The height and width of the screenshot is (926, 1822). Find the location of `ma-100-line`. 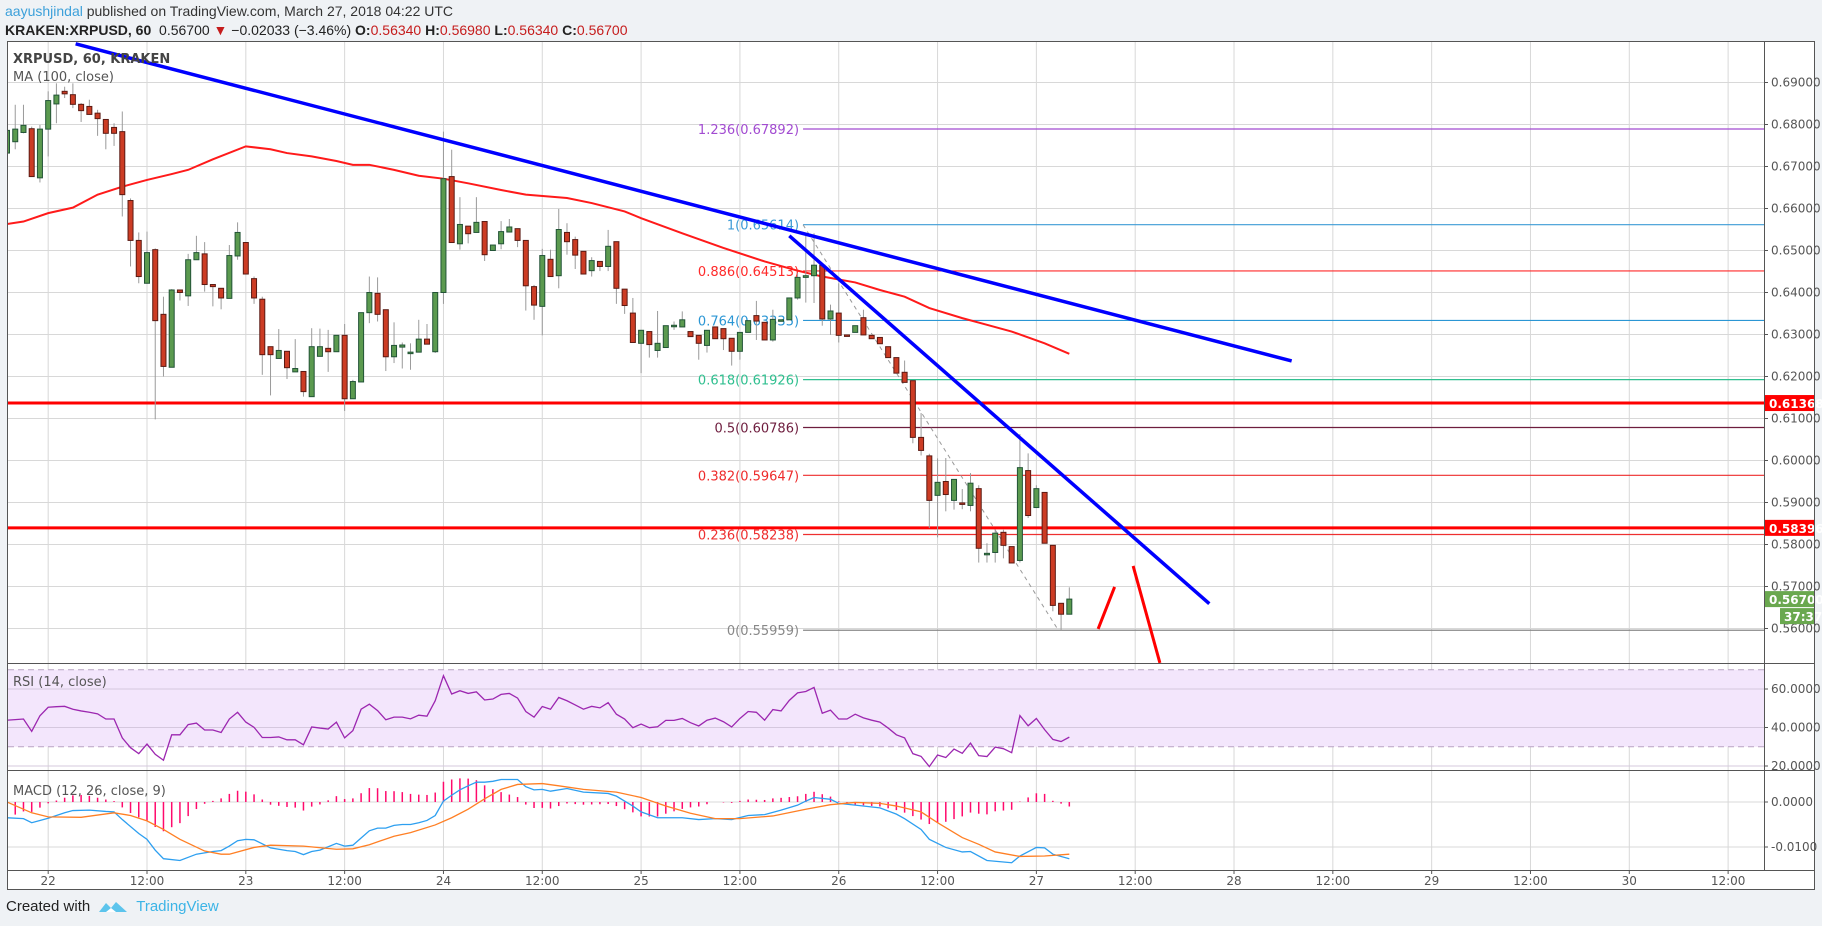

ma-100-line is located at coordinates (539, 250).